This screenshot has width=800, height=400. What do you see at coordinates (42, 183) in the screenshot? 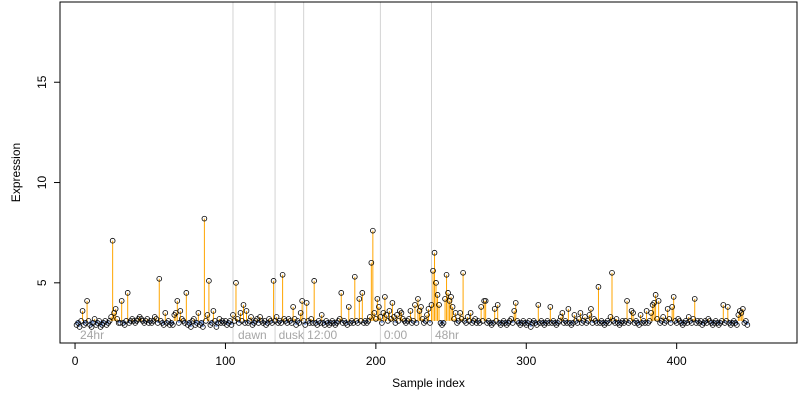
I see `y-tick-label: 10` at bounding box center [42, 183].